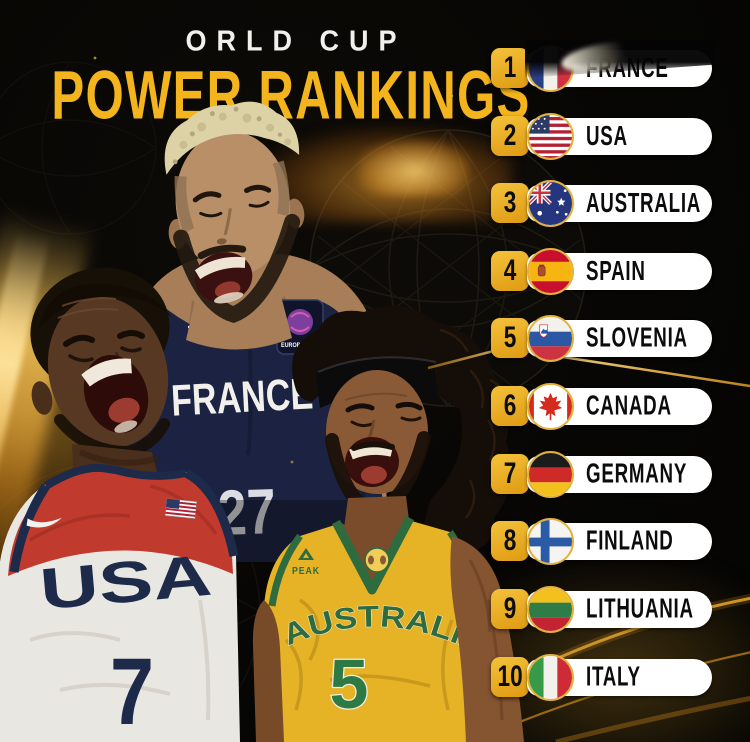 Image resolution: width=750 pixels, height=742 pixels. I want to click on spain-flag-icon, so click(550, 271).